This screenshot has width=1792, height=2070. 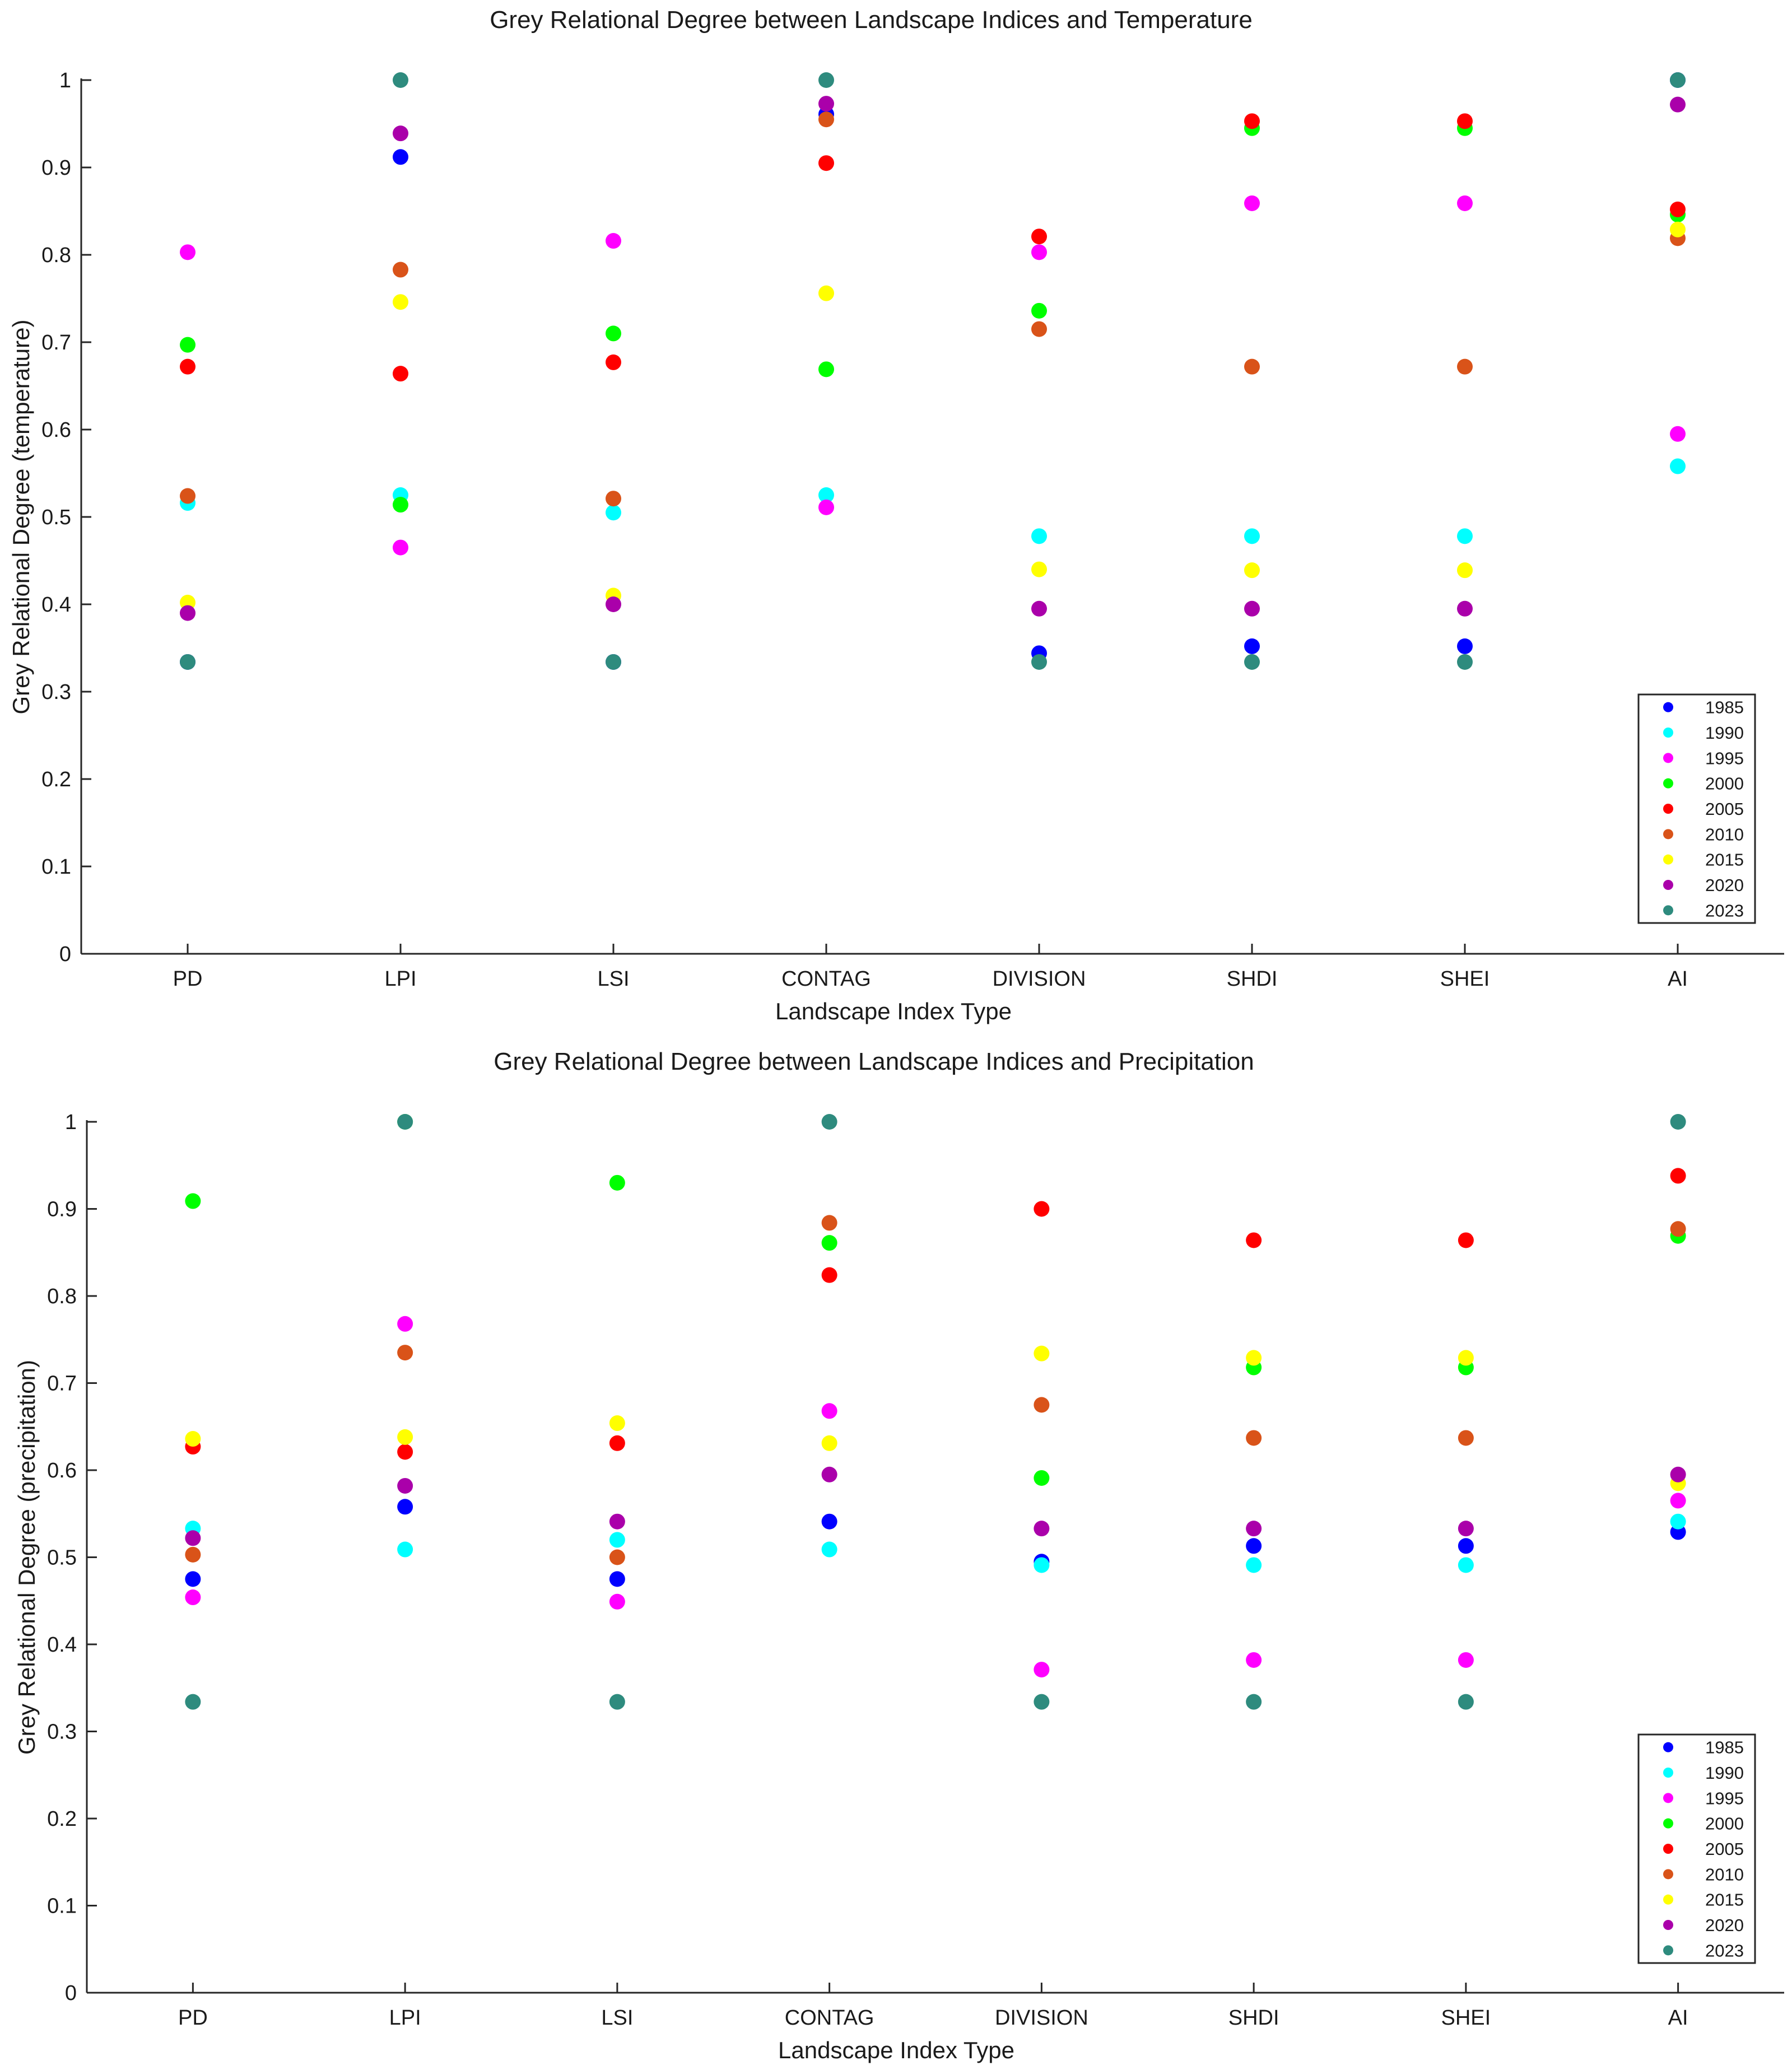 I want to click on data-point-1990-SHEI, so click(x=1465, y=536).